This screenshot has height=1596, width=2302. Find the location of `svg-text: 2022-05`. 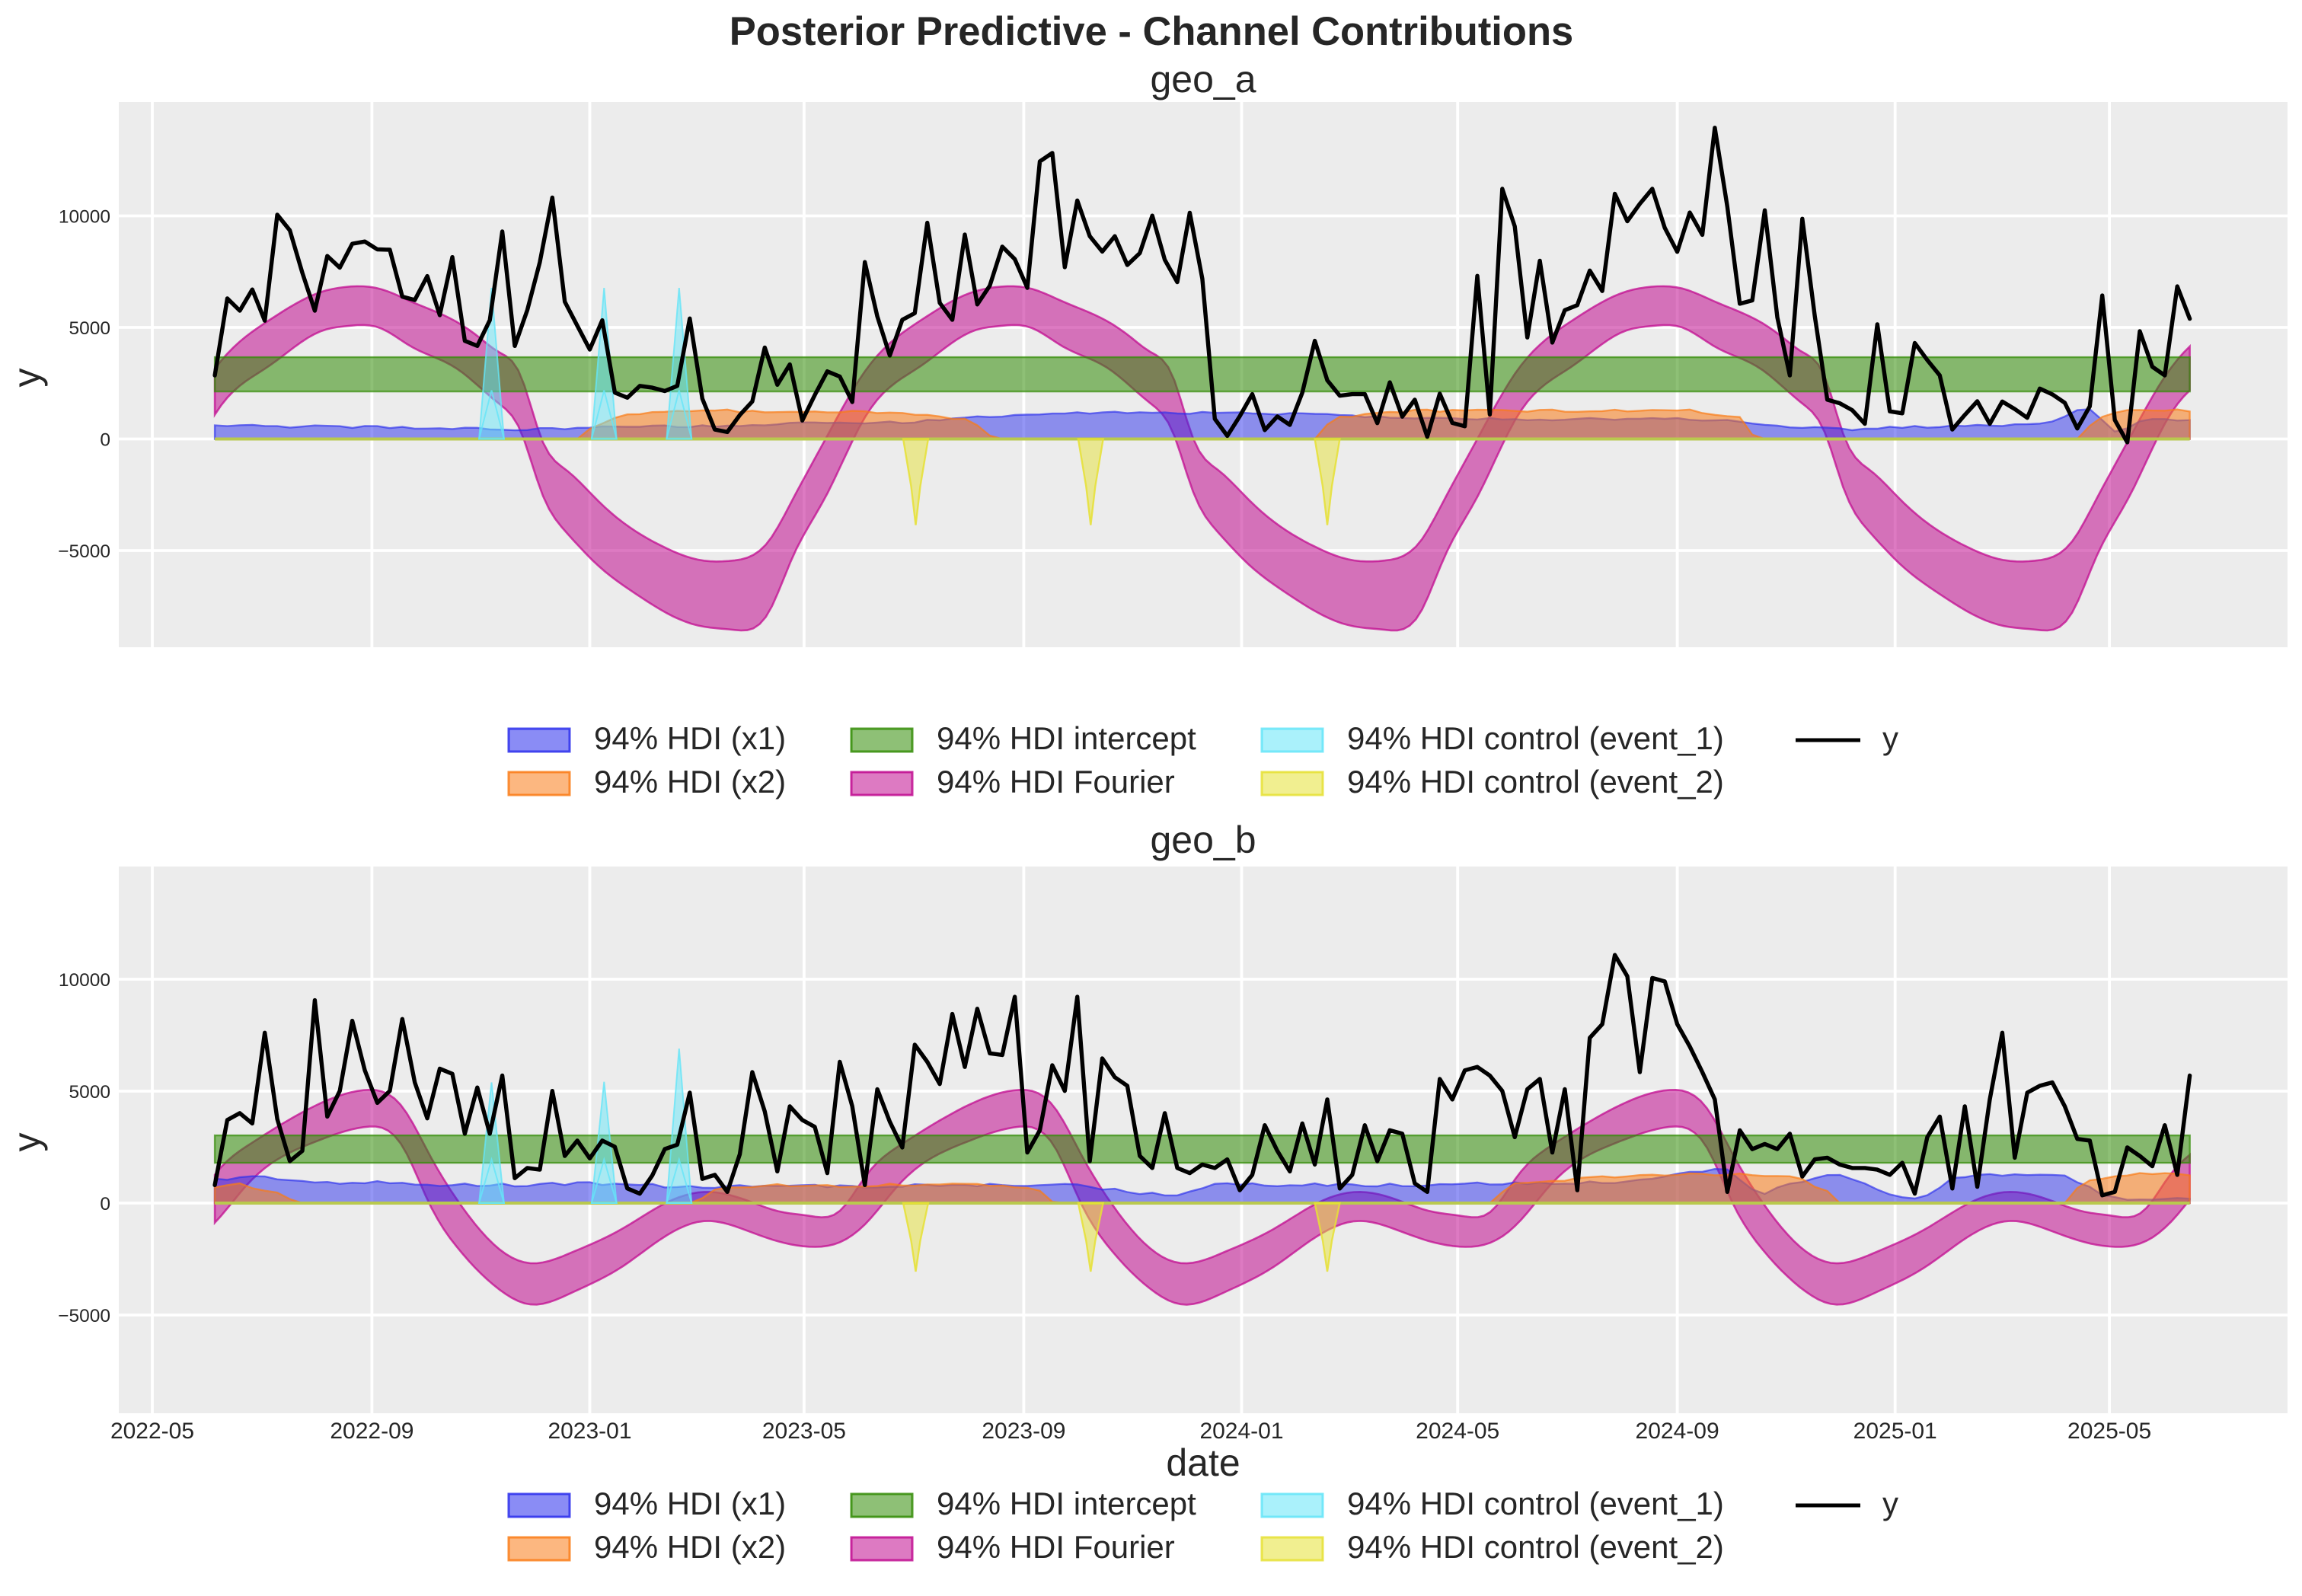

svg-text: 2022-05 is located at coordinates (152, 1431).